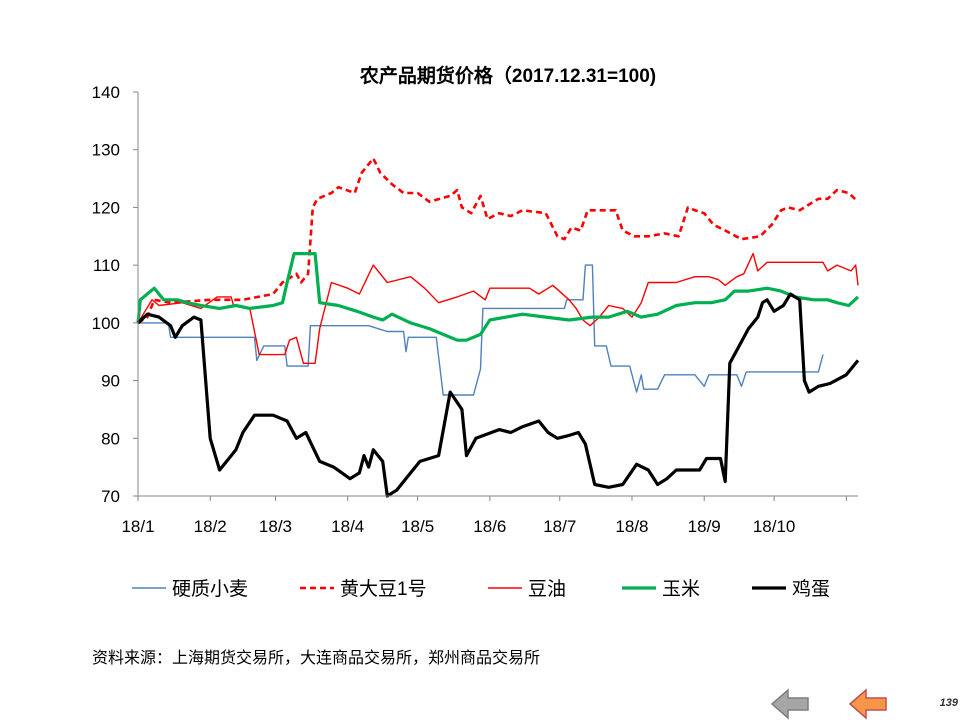 Image resolution: width=966 pixels, height=722 pixels. I want to click on x-tick-label: 18/2, so click(210, 526).